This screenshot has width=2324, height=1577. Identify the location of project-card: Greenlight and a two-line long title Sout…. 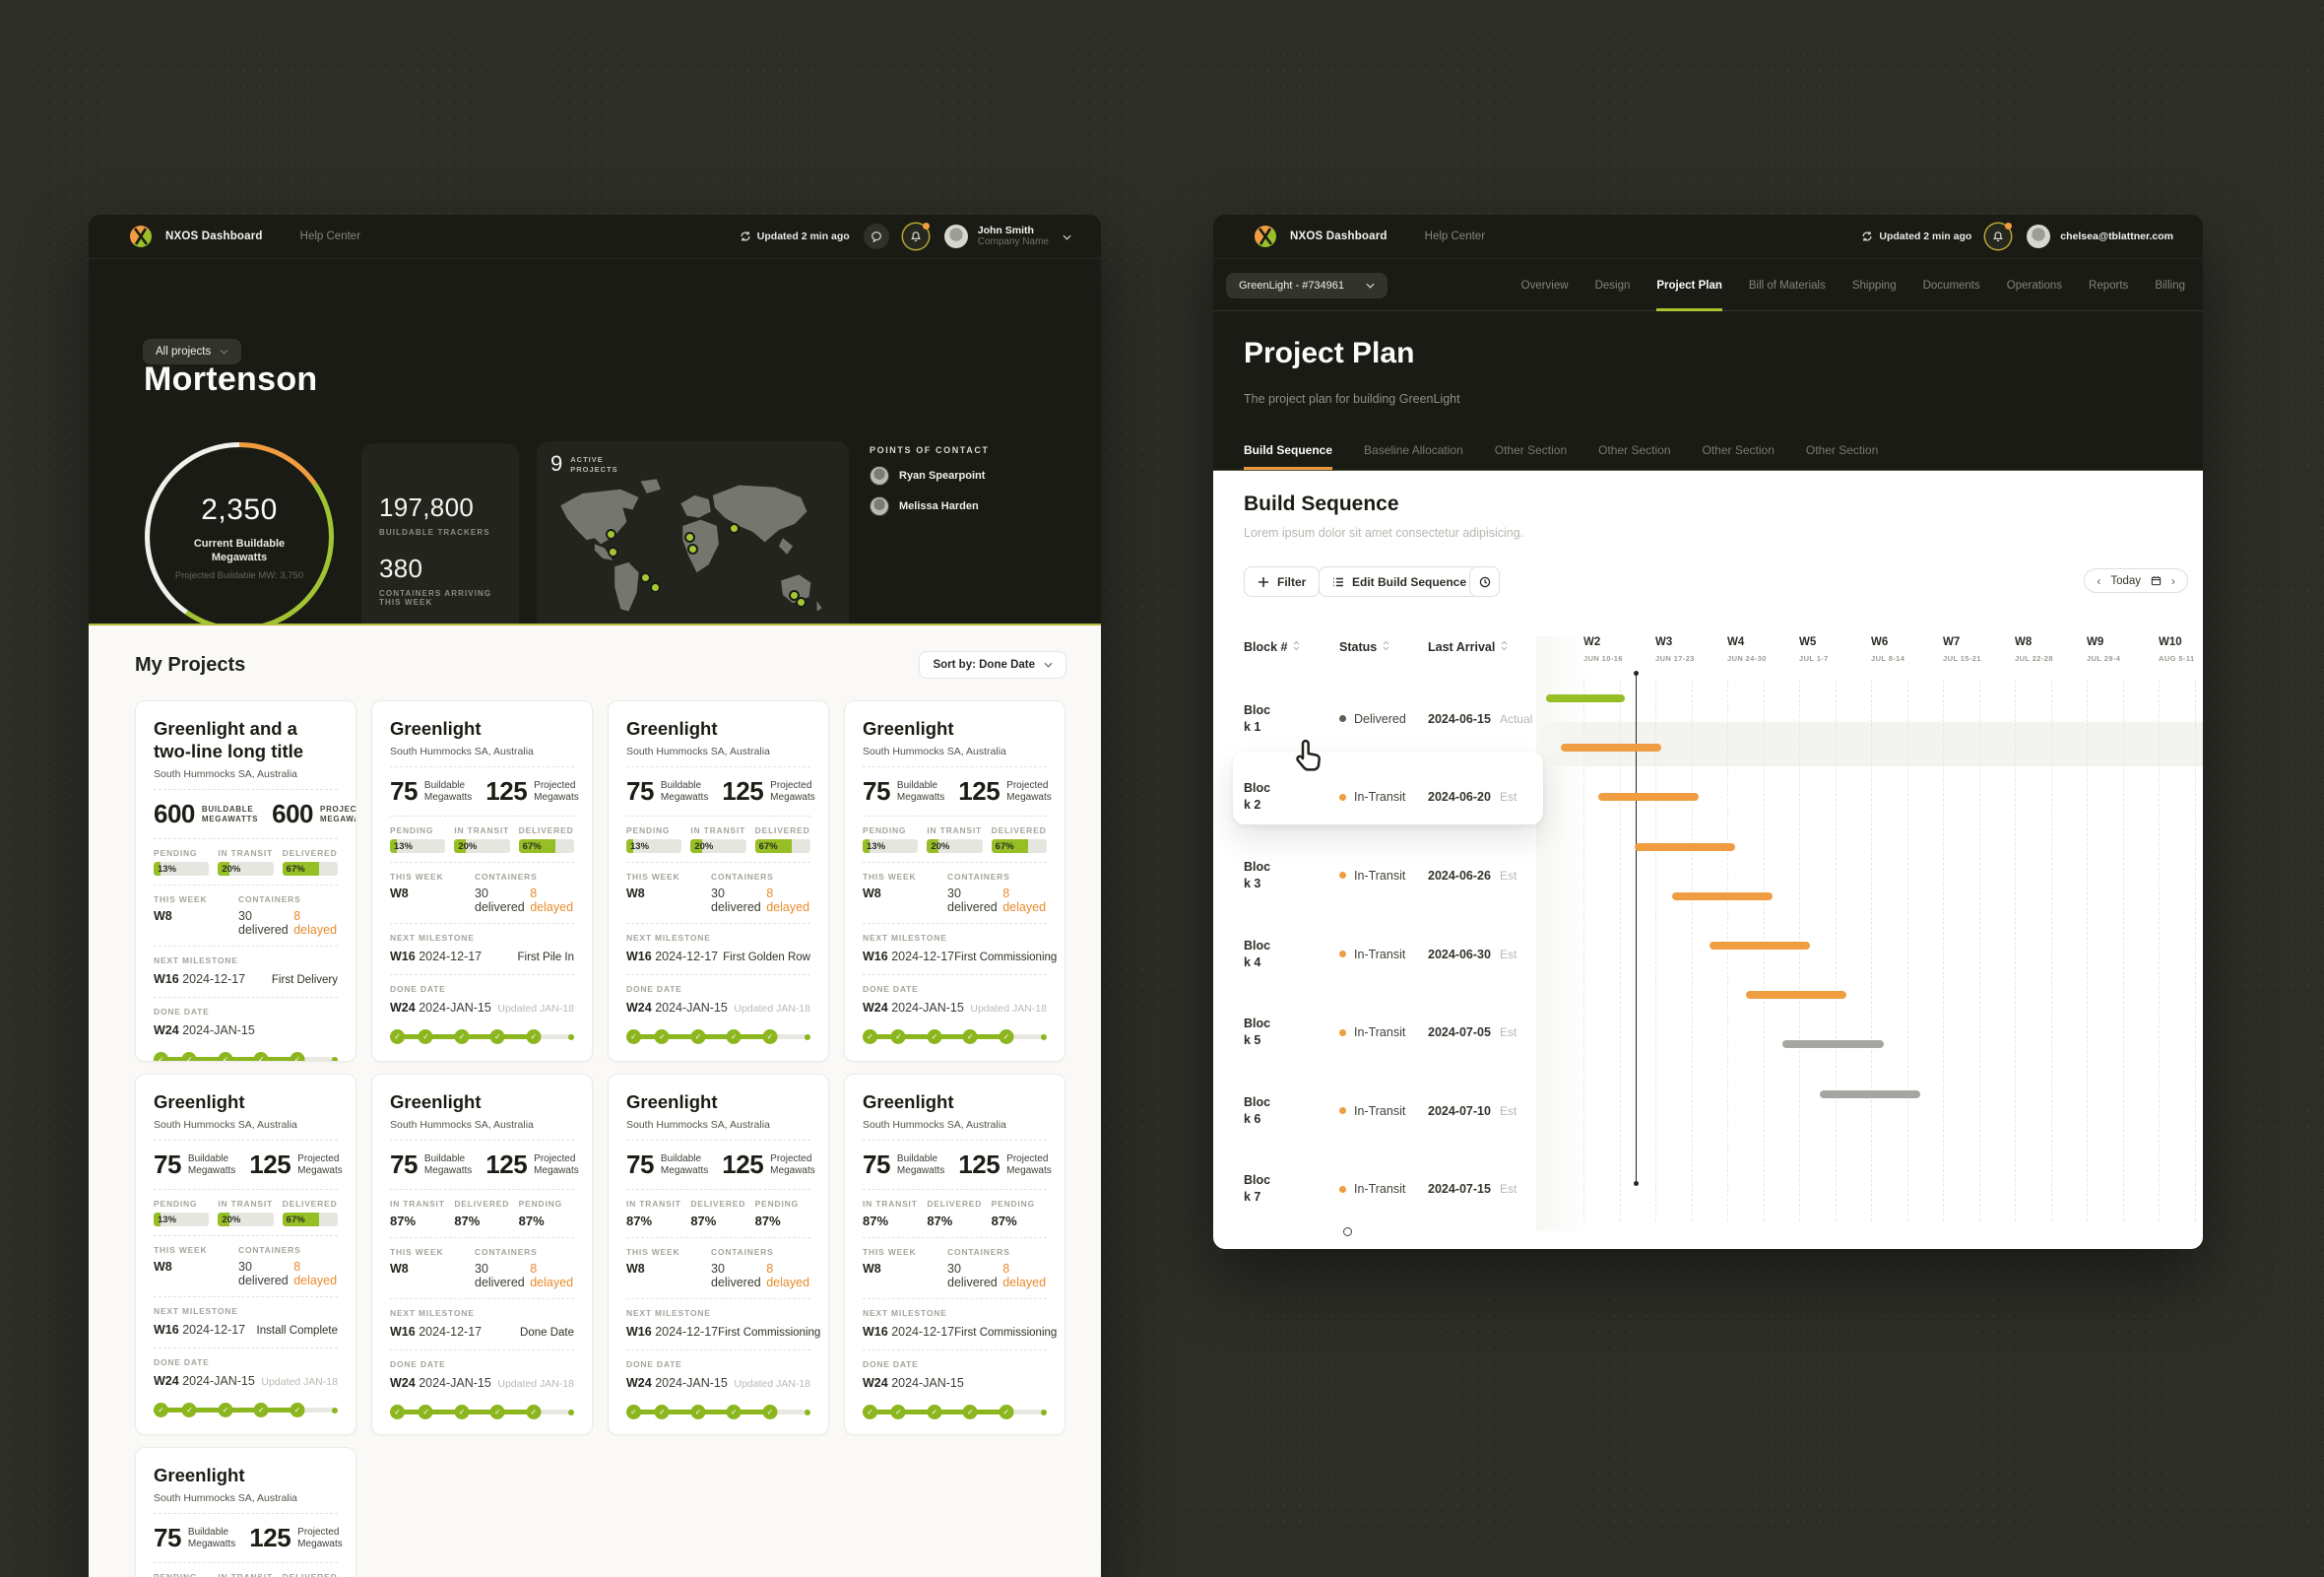
(246, 881).